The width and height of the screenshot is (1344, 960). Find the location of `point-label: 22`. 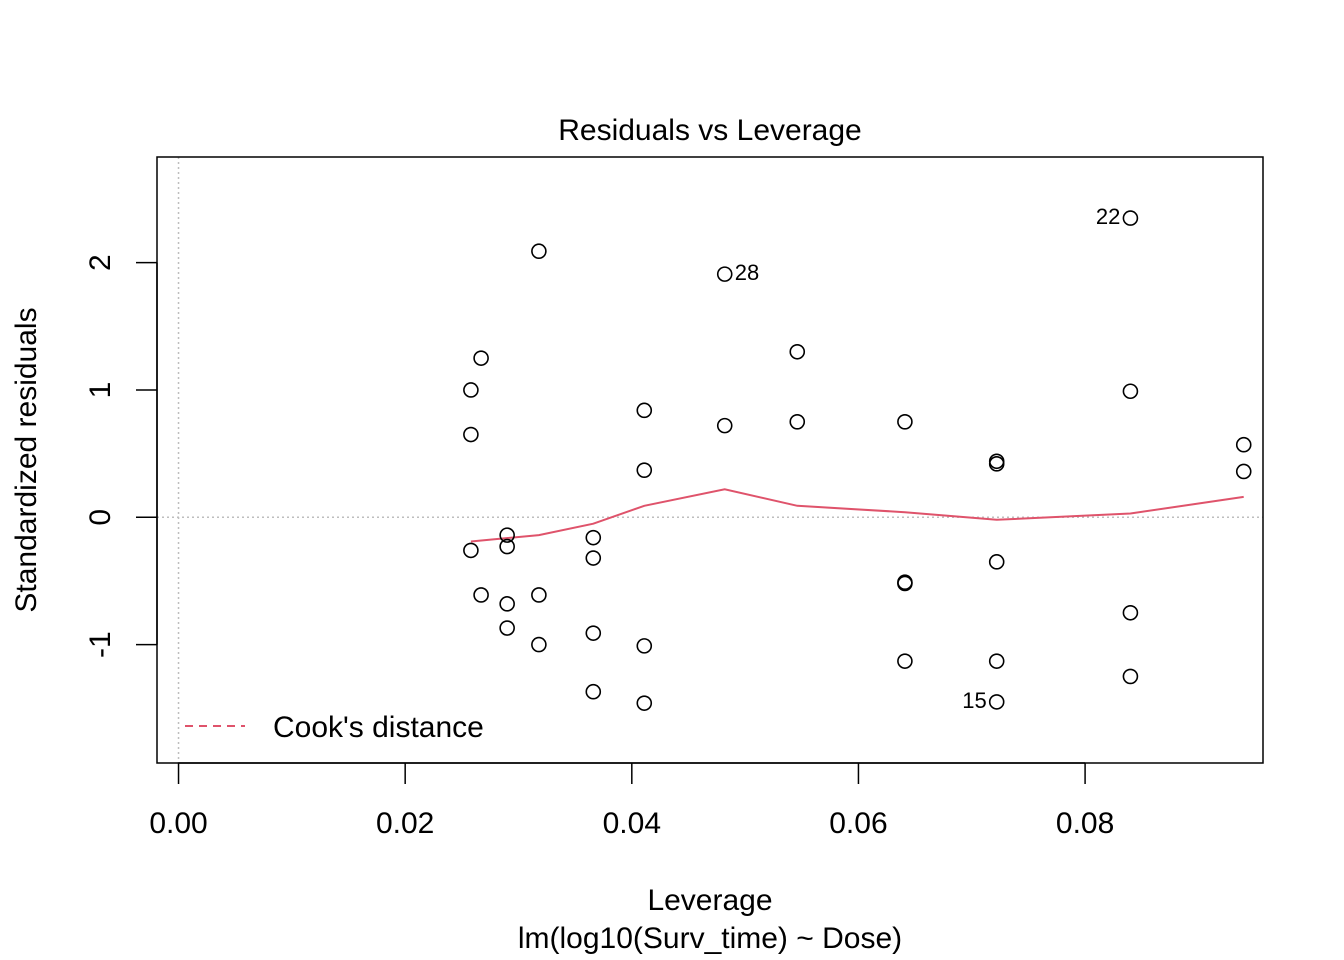

point-label: 22 is located at coordinates (1108, 216).